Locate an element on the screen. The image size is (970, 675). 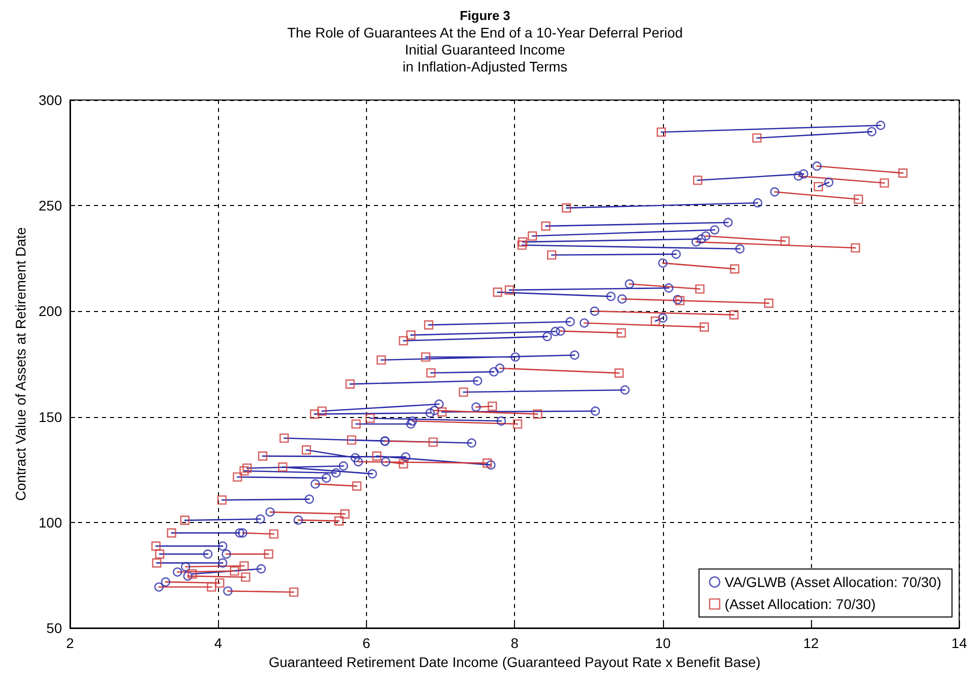
x-tick-label: 8 is located at coordinates (514, 643).